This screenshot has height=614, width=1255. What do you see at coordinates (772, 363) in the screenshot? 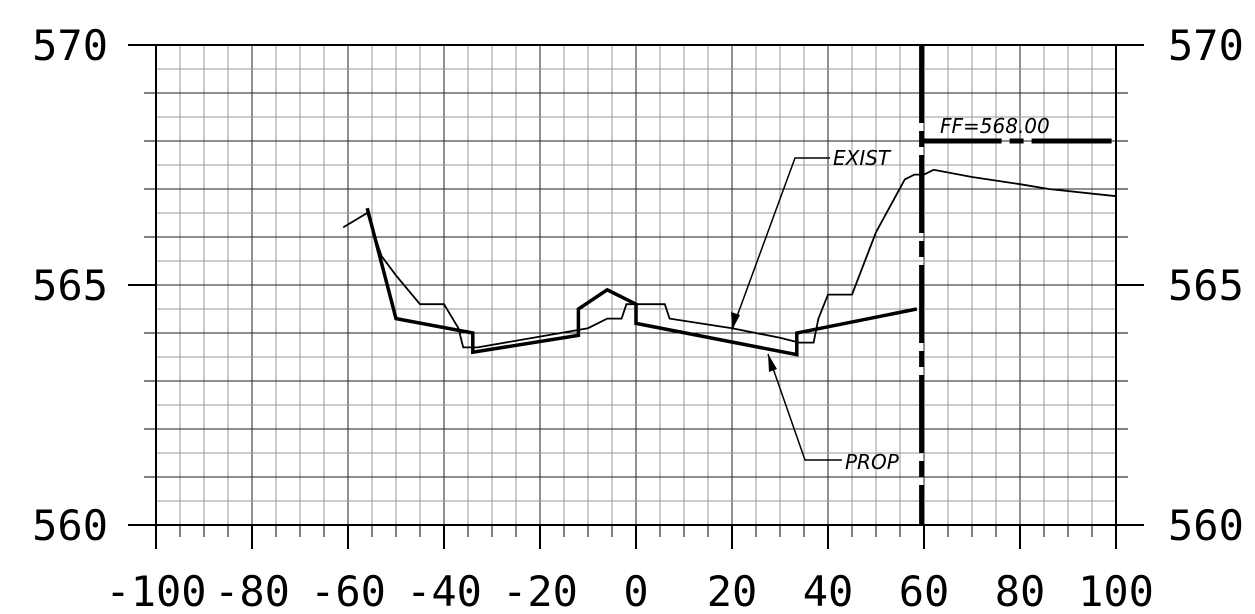
I see `prop-arrowhead` at bounding box center [772, 363].